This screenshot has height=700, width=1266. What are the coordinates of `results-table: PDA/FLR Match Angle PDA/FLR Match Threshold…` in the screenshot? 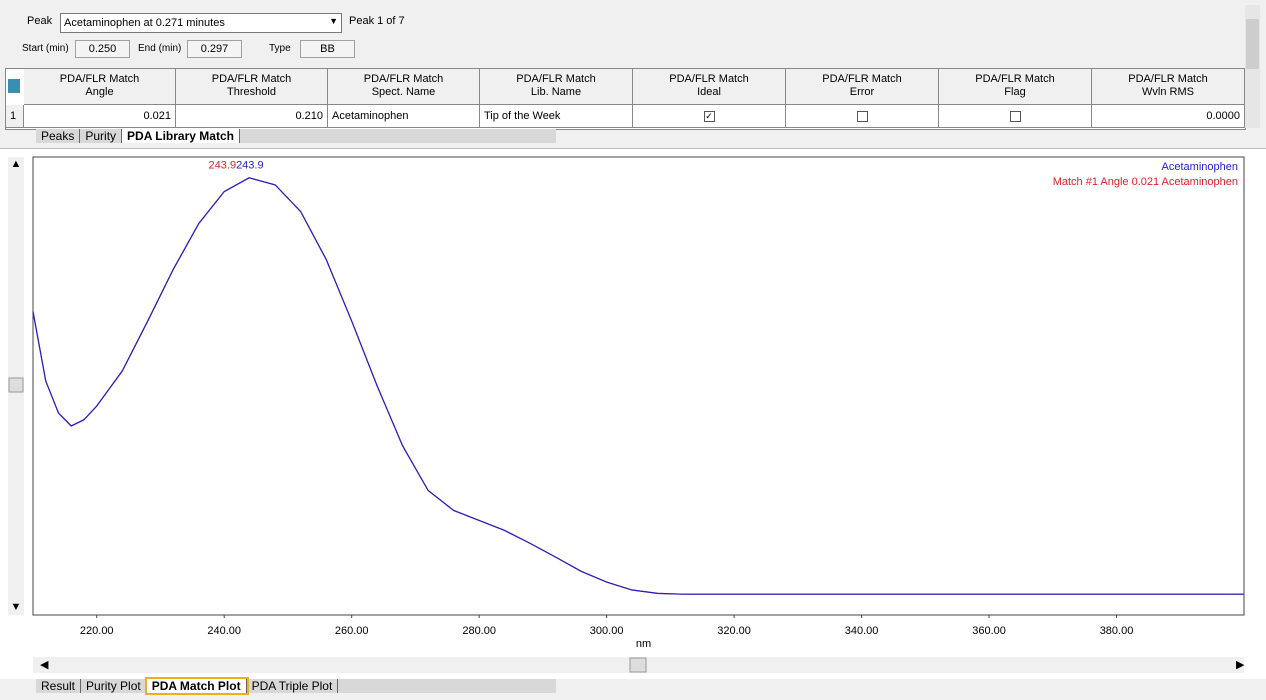 It's located at (625, 99).